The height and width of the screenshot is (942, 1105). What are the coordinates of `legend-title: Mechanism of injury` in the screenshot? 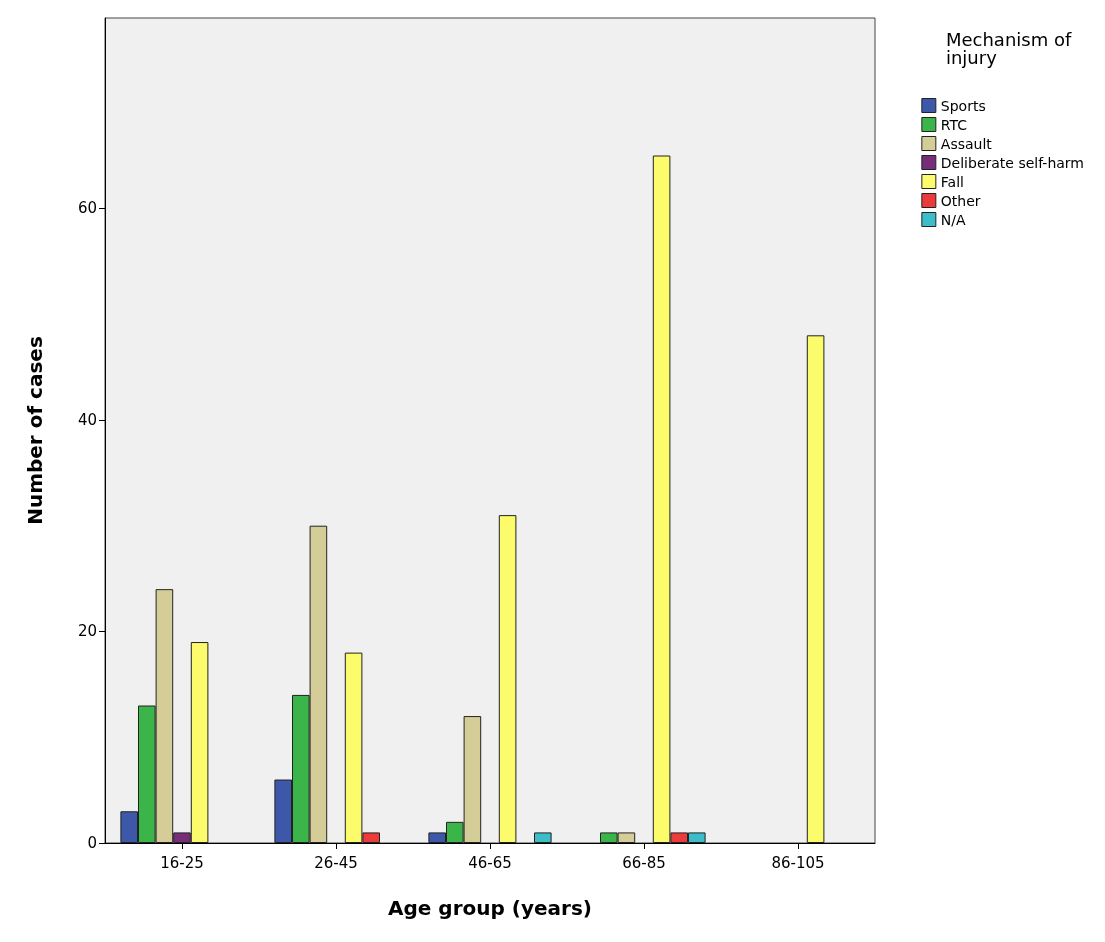 It's located at (1011, 48).